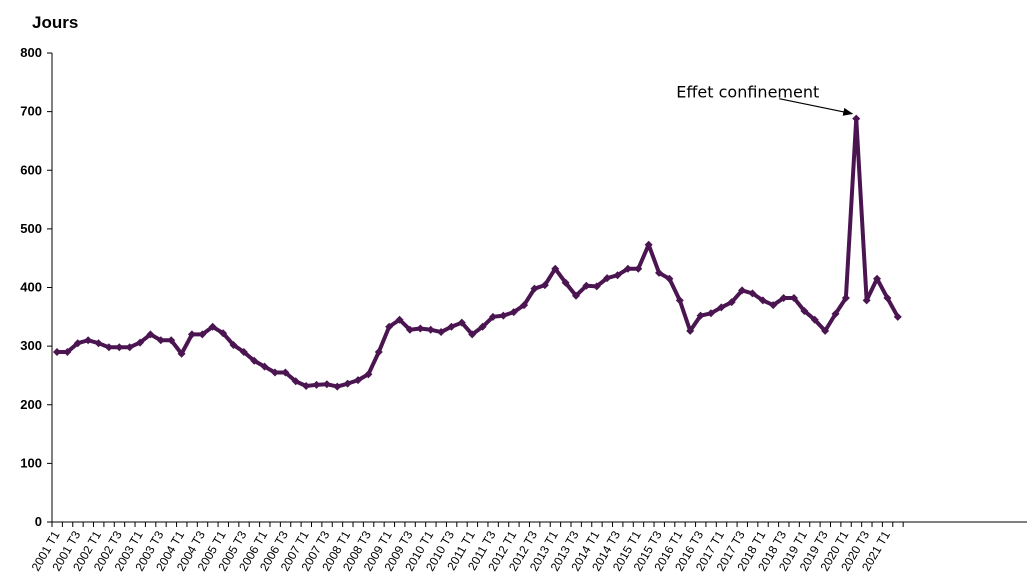  I want to click on annotation-arrow, so click(816, 107).